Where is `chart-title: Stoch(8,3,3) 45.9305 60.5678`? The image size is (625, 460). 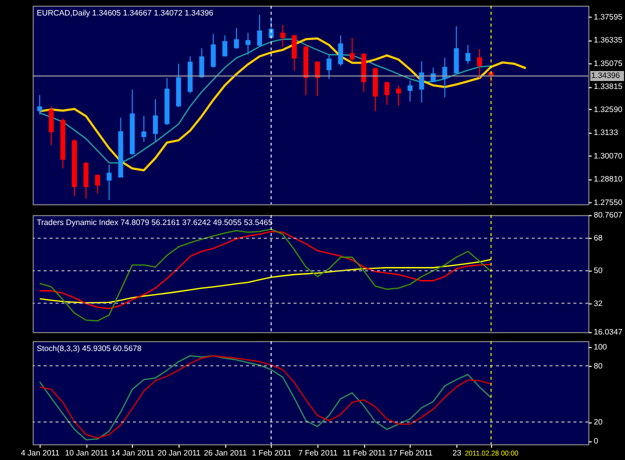 chart-title: Stoch(8,3,3) 45.9305 60.5678 is located at coordinates (89, 349).